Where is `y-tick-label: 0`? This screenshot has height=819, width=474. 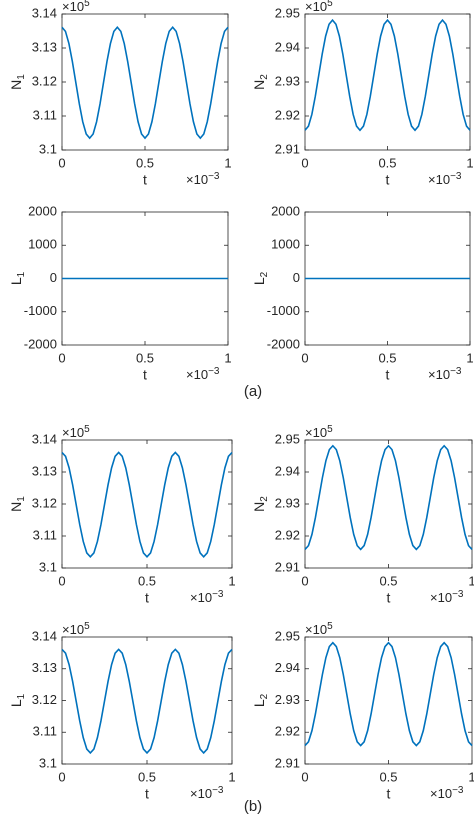
y-tick-label: 0 is located at coordinates (53, 277).